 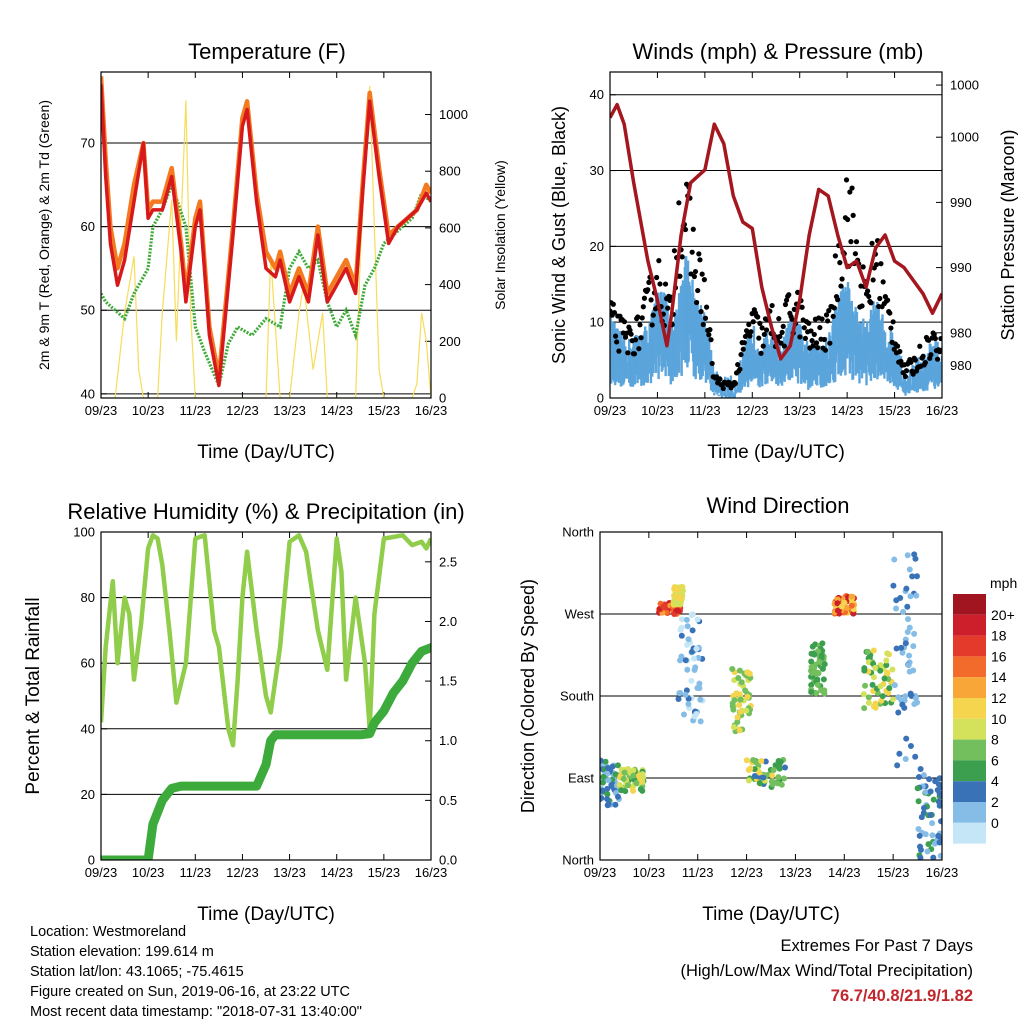 I want to click on y2-tick-label: 1.5, so click(x=448, y=681).